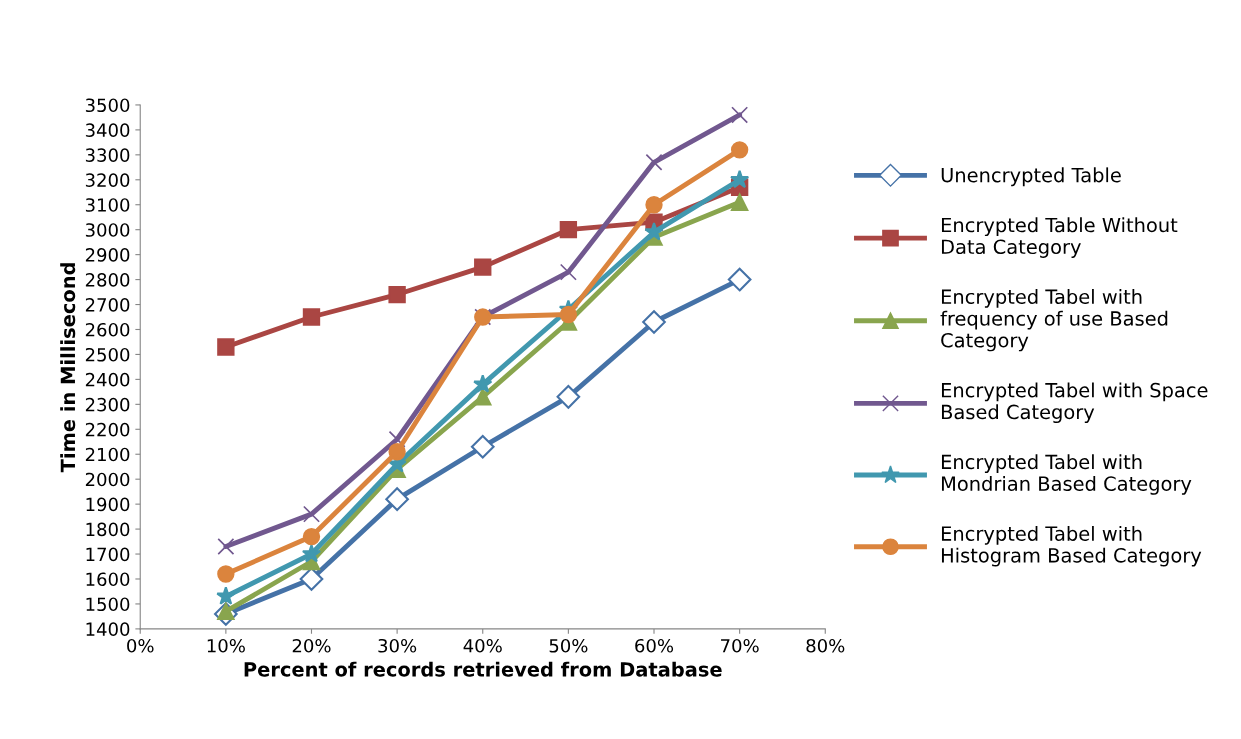  I want to click on y-tick-label: 1600, so click(108, 579).